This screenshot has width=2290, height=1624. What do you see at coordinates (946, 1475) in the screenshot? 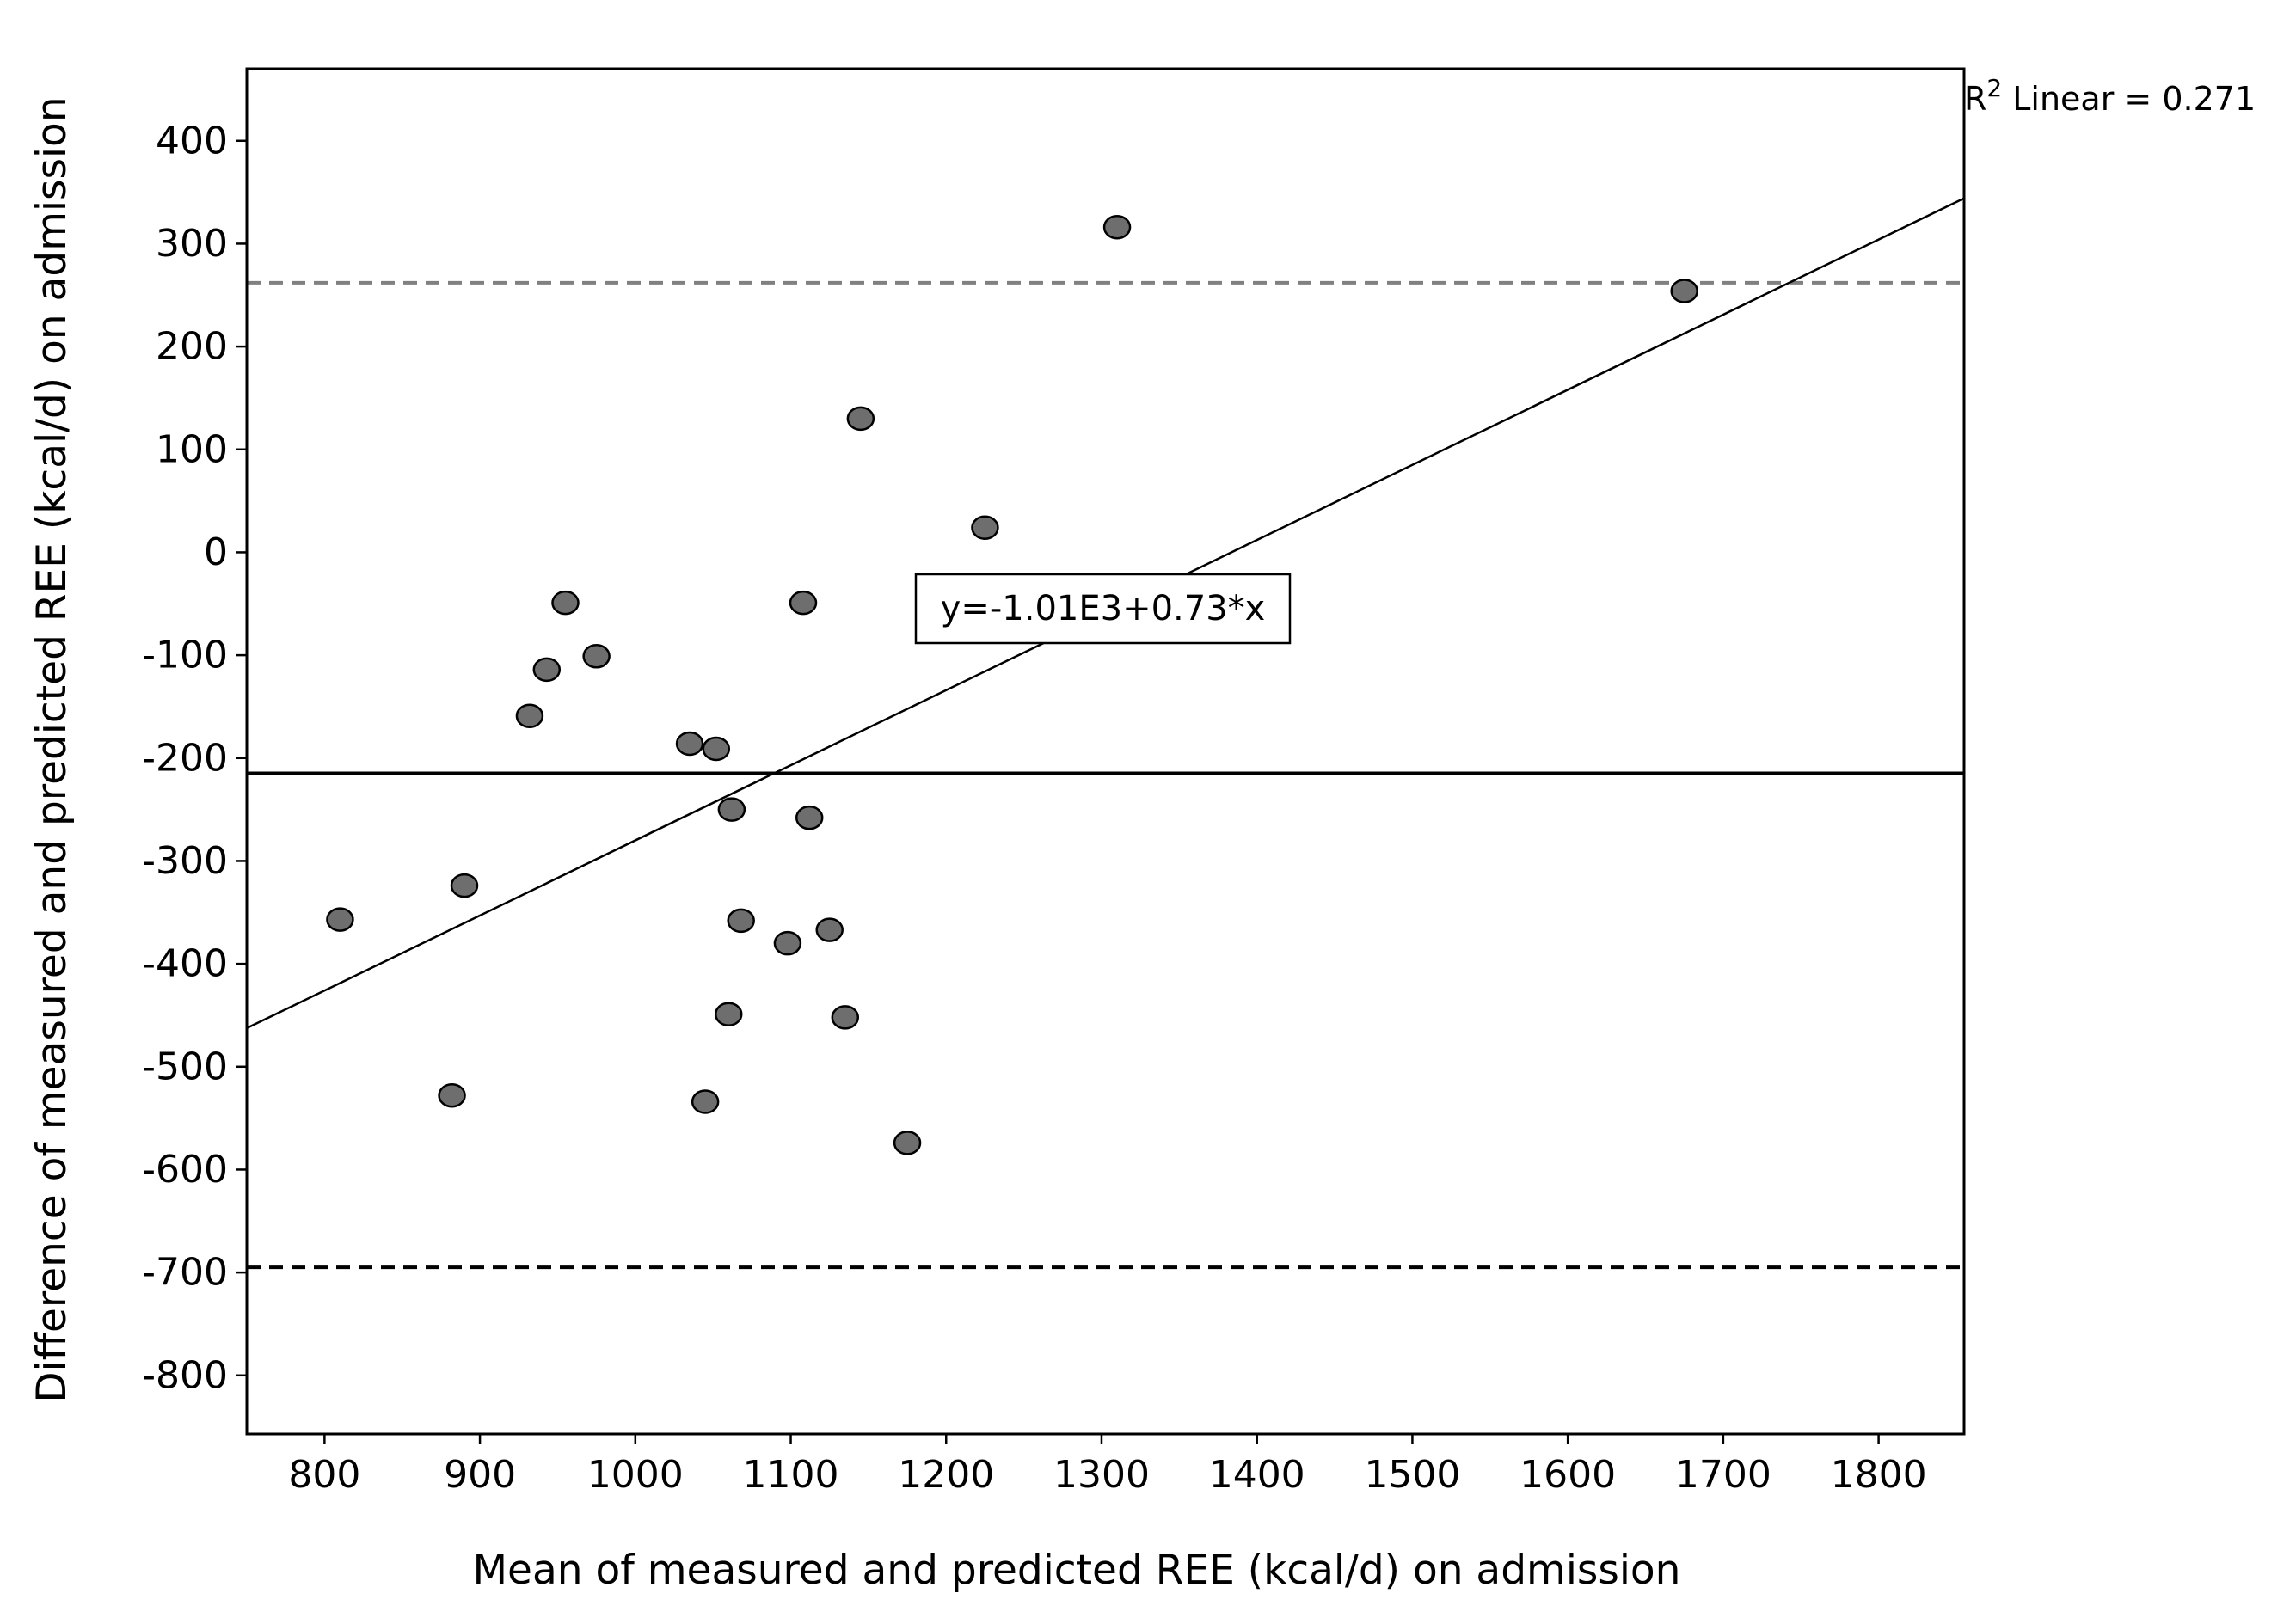
I see `x-tick-label: 1200` at bounding box center [946, 1475].